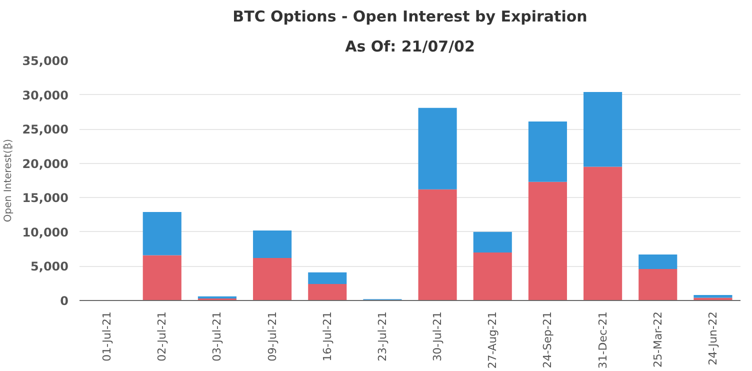 The width and height of the screenshot is (752, 371). Describe the element at coordinates (410, 47) in the screenshot. I see `chart-subtitle: As Of: 21/07/02` at that location.